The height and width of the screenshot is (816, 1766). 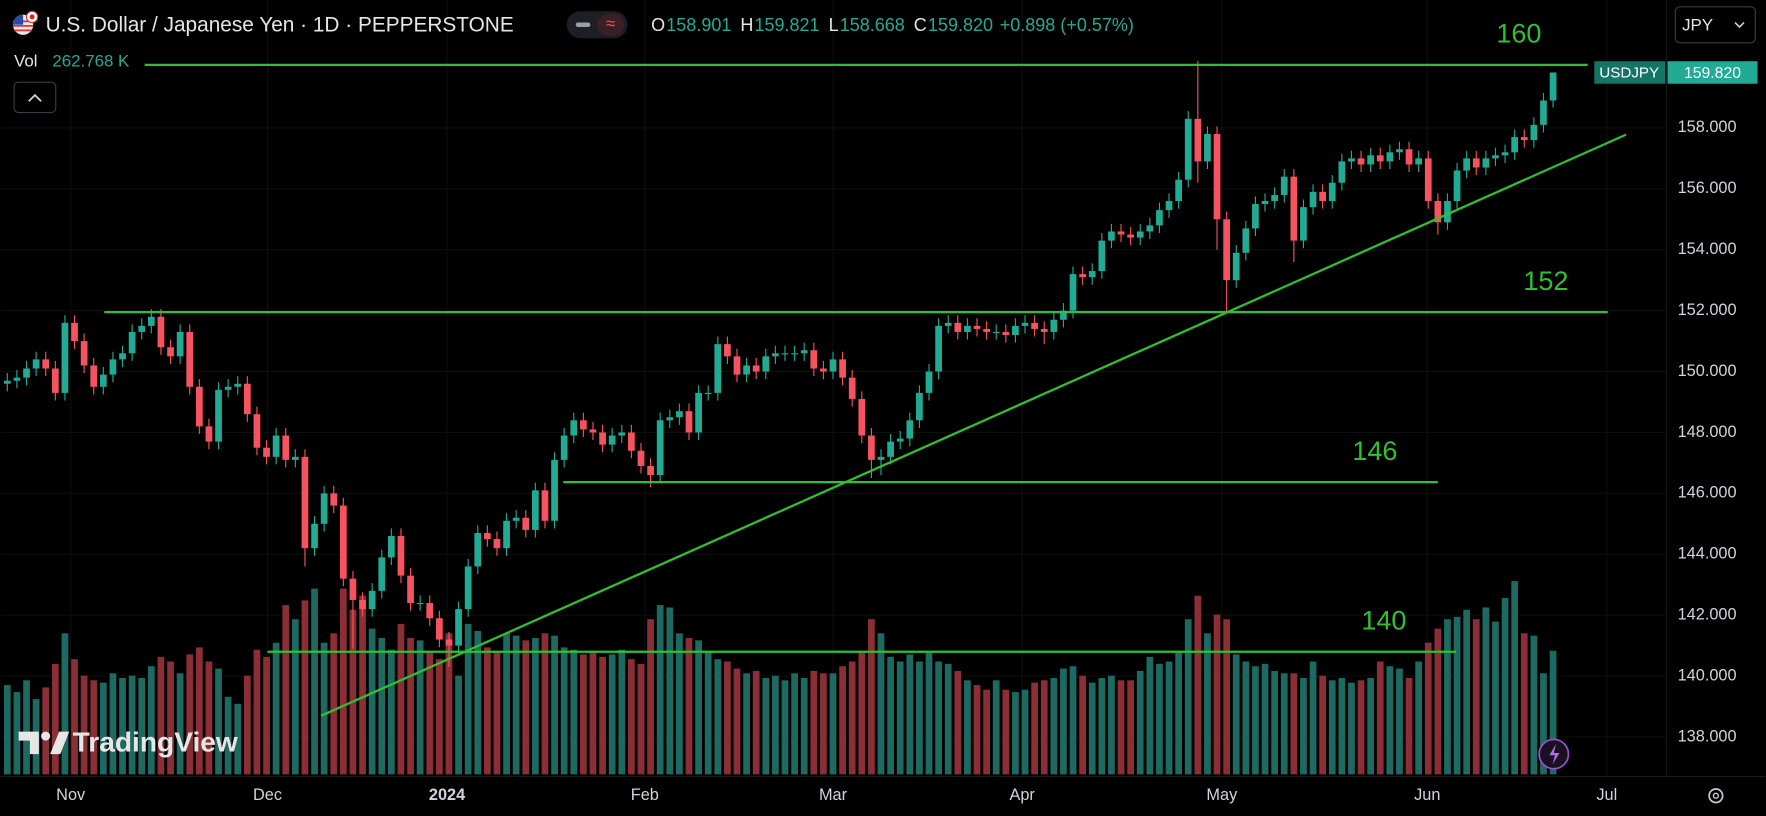 I want to click on collapse-button, so click(x=35, y=97).